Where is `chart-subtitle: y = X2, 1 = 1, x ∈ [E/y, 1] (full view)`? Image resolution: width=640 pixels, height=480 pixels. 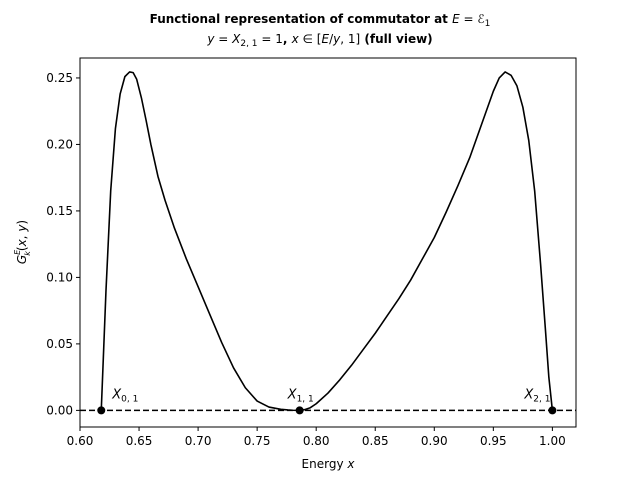
chart-subtitle: y = X2, 1 = 1, x ∈ [E/y, 1] (full view) is located at coordinates (319, 40).